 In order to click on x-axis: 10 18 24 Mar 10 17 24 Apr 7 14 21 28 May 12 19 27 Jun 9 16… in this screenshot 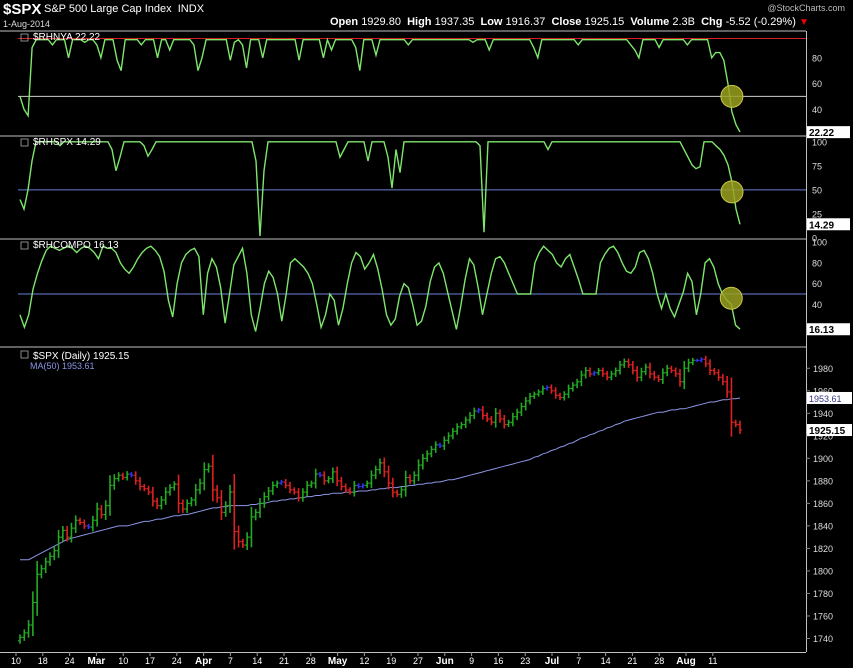, I will do `click(364, 659)`.